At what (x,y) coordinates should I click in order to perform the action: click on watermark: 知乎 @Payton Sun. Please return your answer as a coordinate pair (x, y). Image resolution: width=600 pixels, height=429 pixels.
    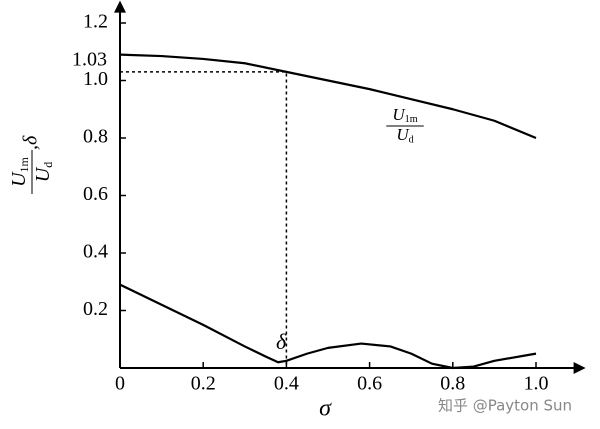
    Looking at the image, I should click on (505, 406).